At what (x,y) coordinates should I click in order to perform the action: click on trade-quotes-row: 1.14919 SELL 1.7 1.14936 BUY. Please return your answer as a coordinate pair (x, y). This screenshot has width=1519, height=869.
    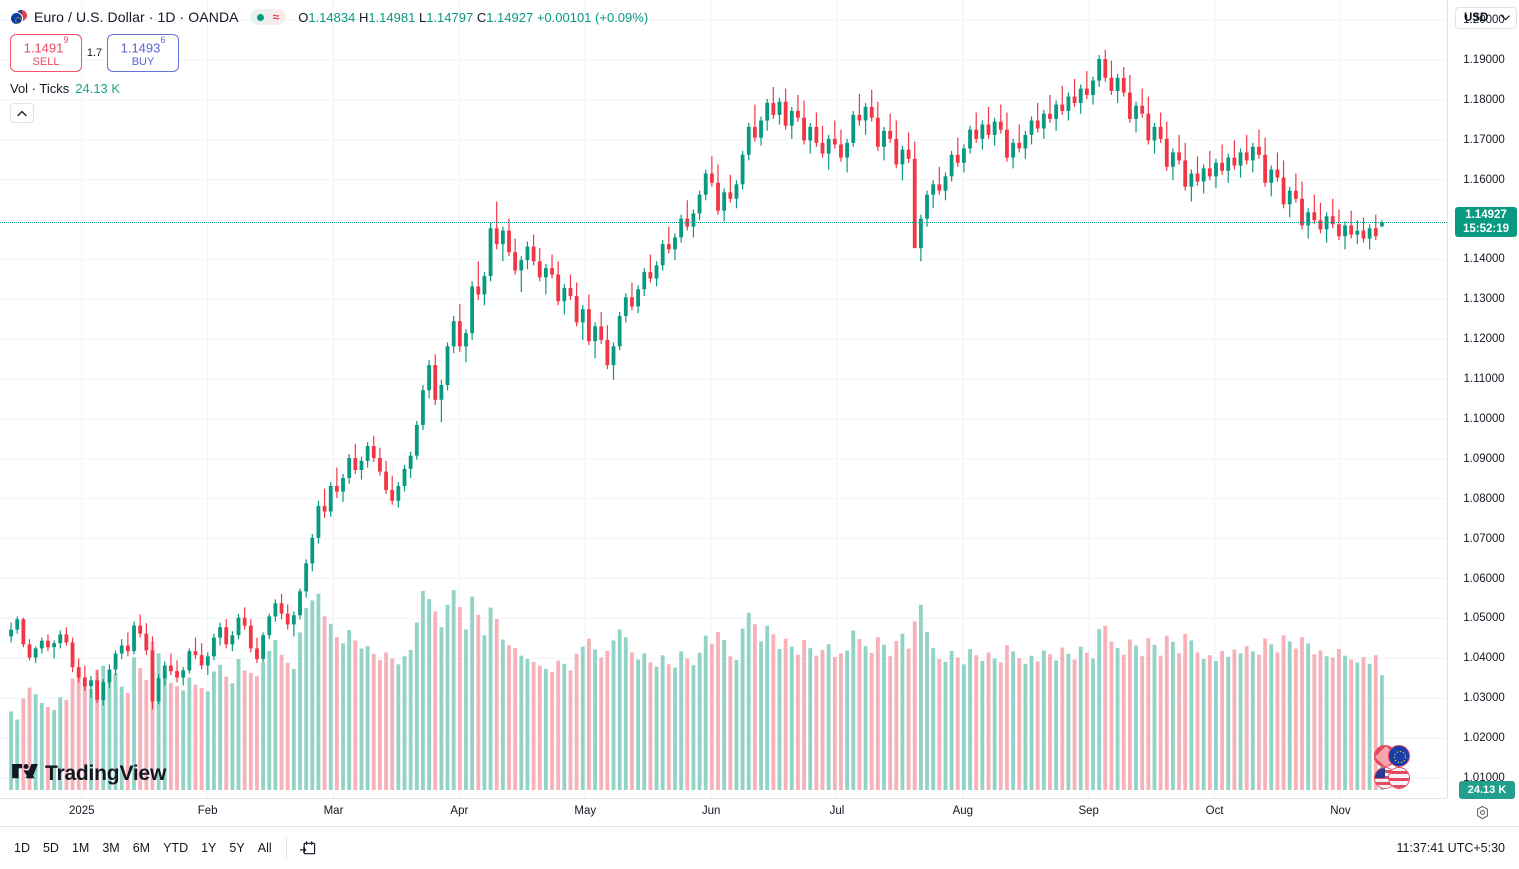
    Looking at the image, I should click on (329, 53).